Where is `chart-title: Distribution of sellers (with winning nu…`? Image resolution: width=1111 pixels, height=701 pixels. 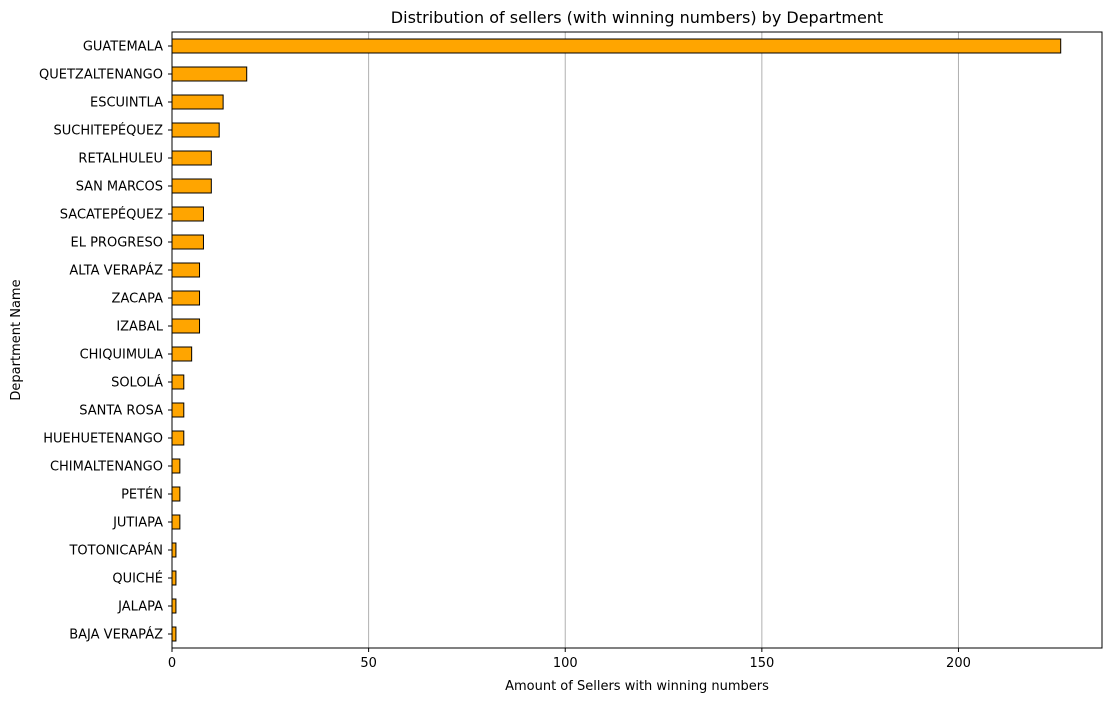 chart-title: Distribution of sellers (with winning nu… is located at coordinates (637, 17).